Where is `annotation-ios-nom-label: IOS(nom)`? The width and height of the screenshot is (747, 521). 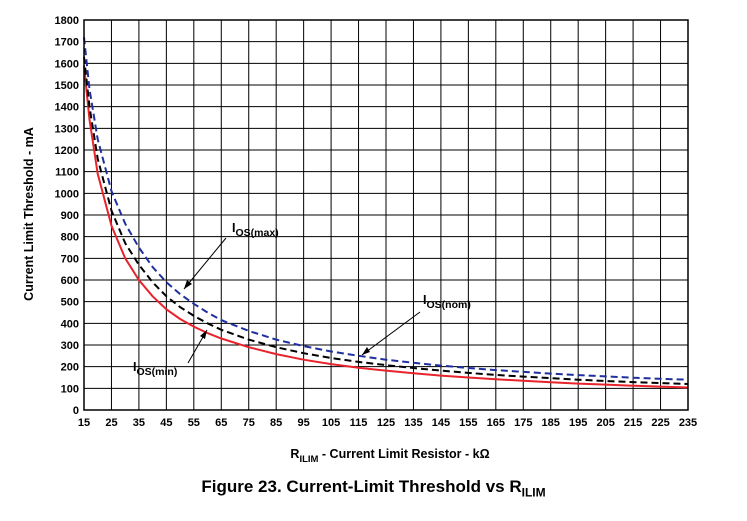 annotation-ios-nom-label: IOS(nom) is located at coordinates (447, 302).